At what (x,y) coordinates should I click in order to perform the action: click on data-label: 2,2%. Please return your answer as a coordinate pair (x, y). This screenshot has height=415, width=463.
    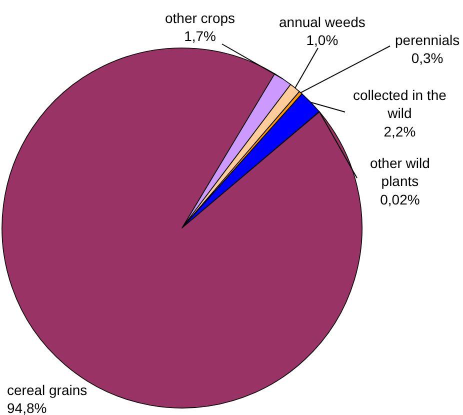
    Looking at the image, I should click on (400, 131).